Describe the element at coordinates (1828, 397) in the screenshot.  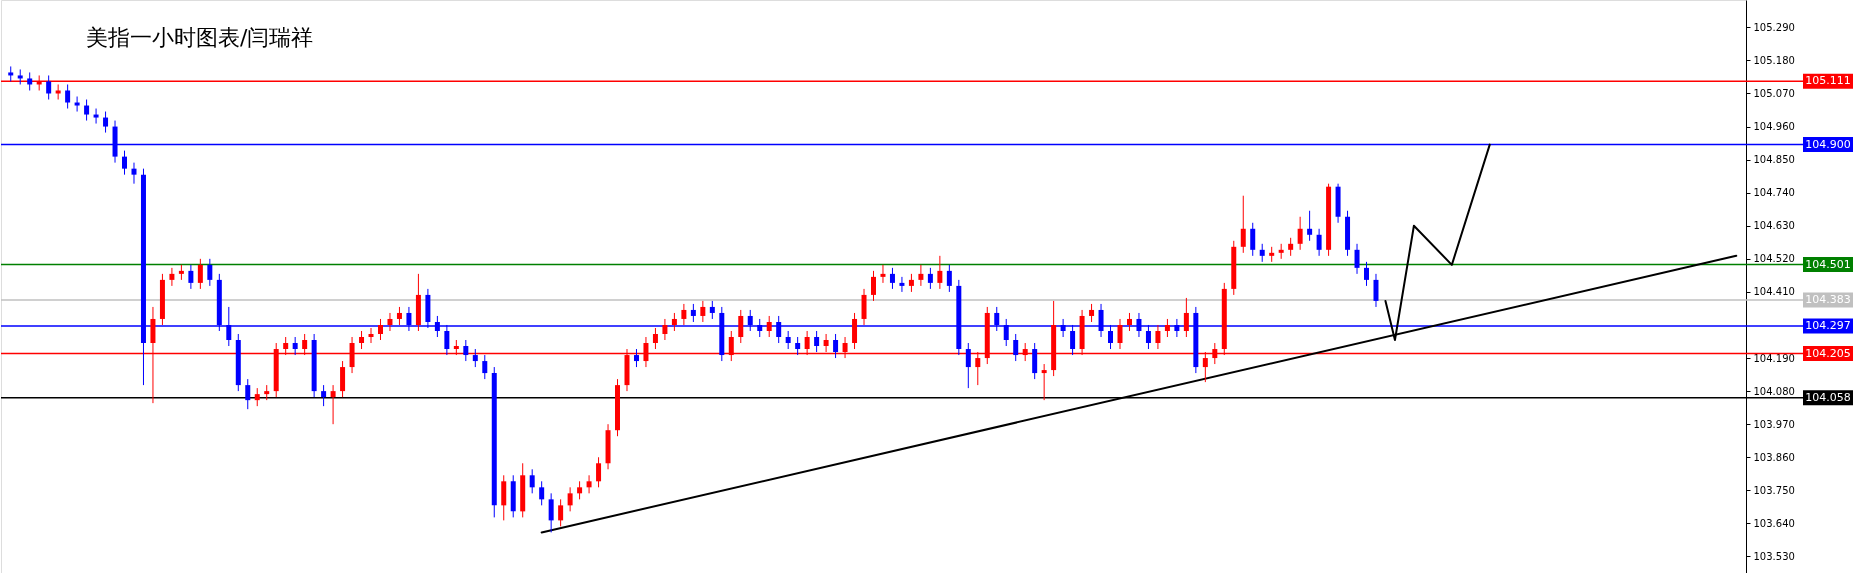
I see `ref-line-label: 104.058` at that location.